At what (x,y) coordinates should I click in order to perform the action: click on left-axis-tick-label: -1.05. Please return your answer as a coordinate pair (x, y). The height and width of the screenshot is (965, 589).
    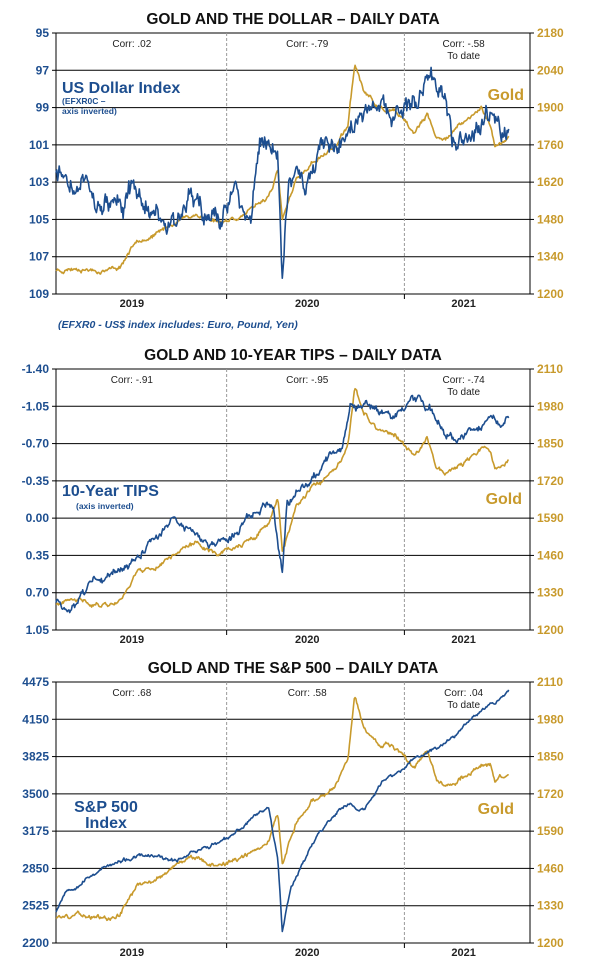
    Looking at the image, I should click on (36, 406).